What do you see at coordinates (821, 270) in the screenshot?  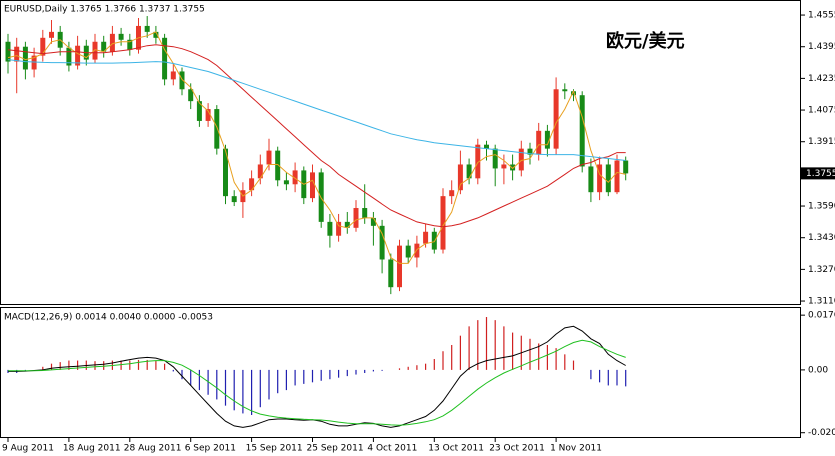 I see `y-tick-label: 1.3270` at bounding box center [821, 270].